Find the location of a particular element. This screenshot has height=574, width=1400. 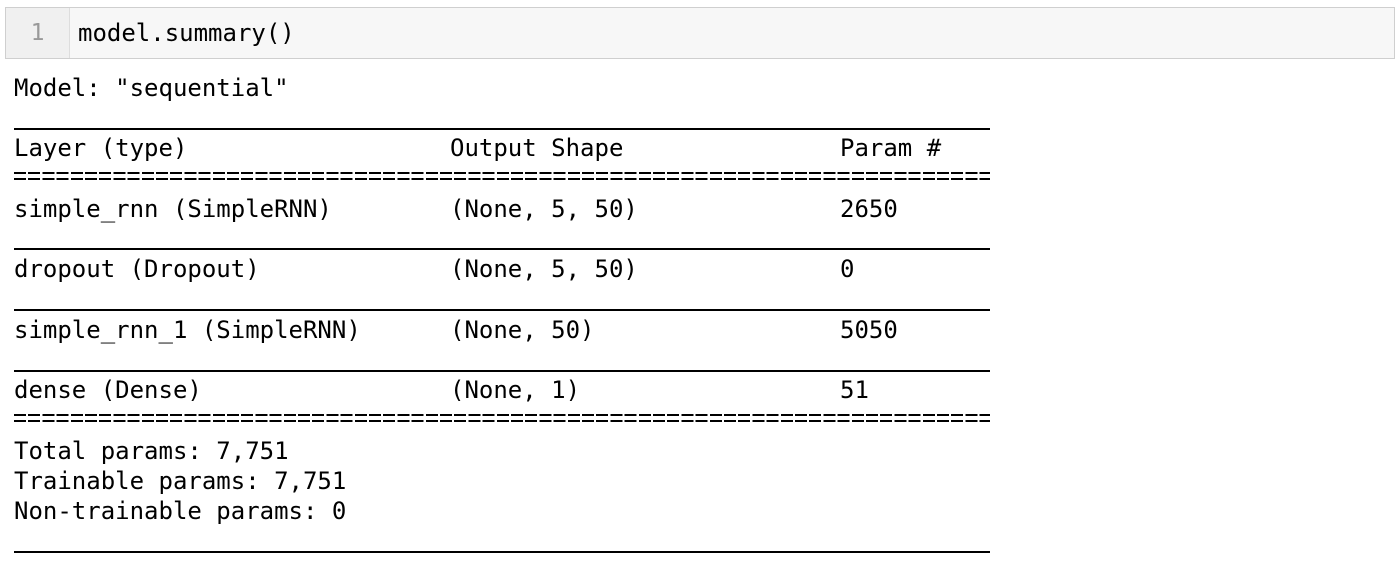

header-row: Layer (type) Output Shape Param # is located at coordinates (477, 148).